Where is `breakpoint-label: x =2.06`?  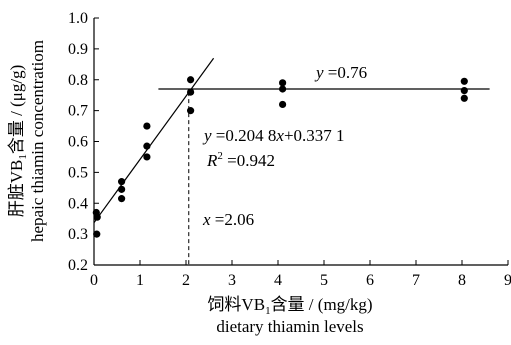
breakpoint-label: x =2.06 is located at coordinates (228, 219).